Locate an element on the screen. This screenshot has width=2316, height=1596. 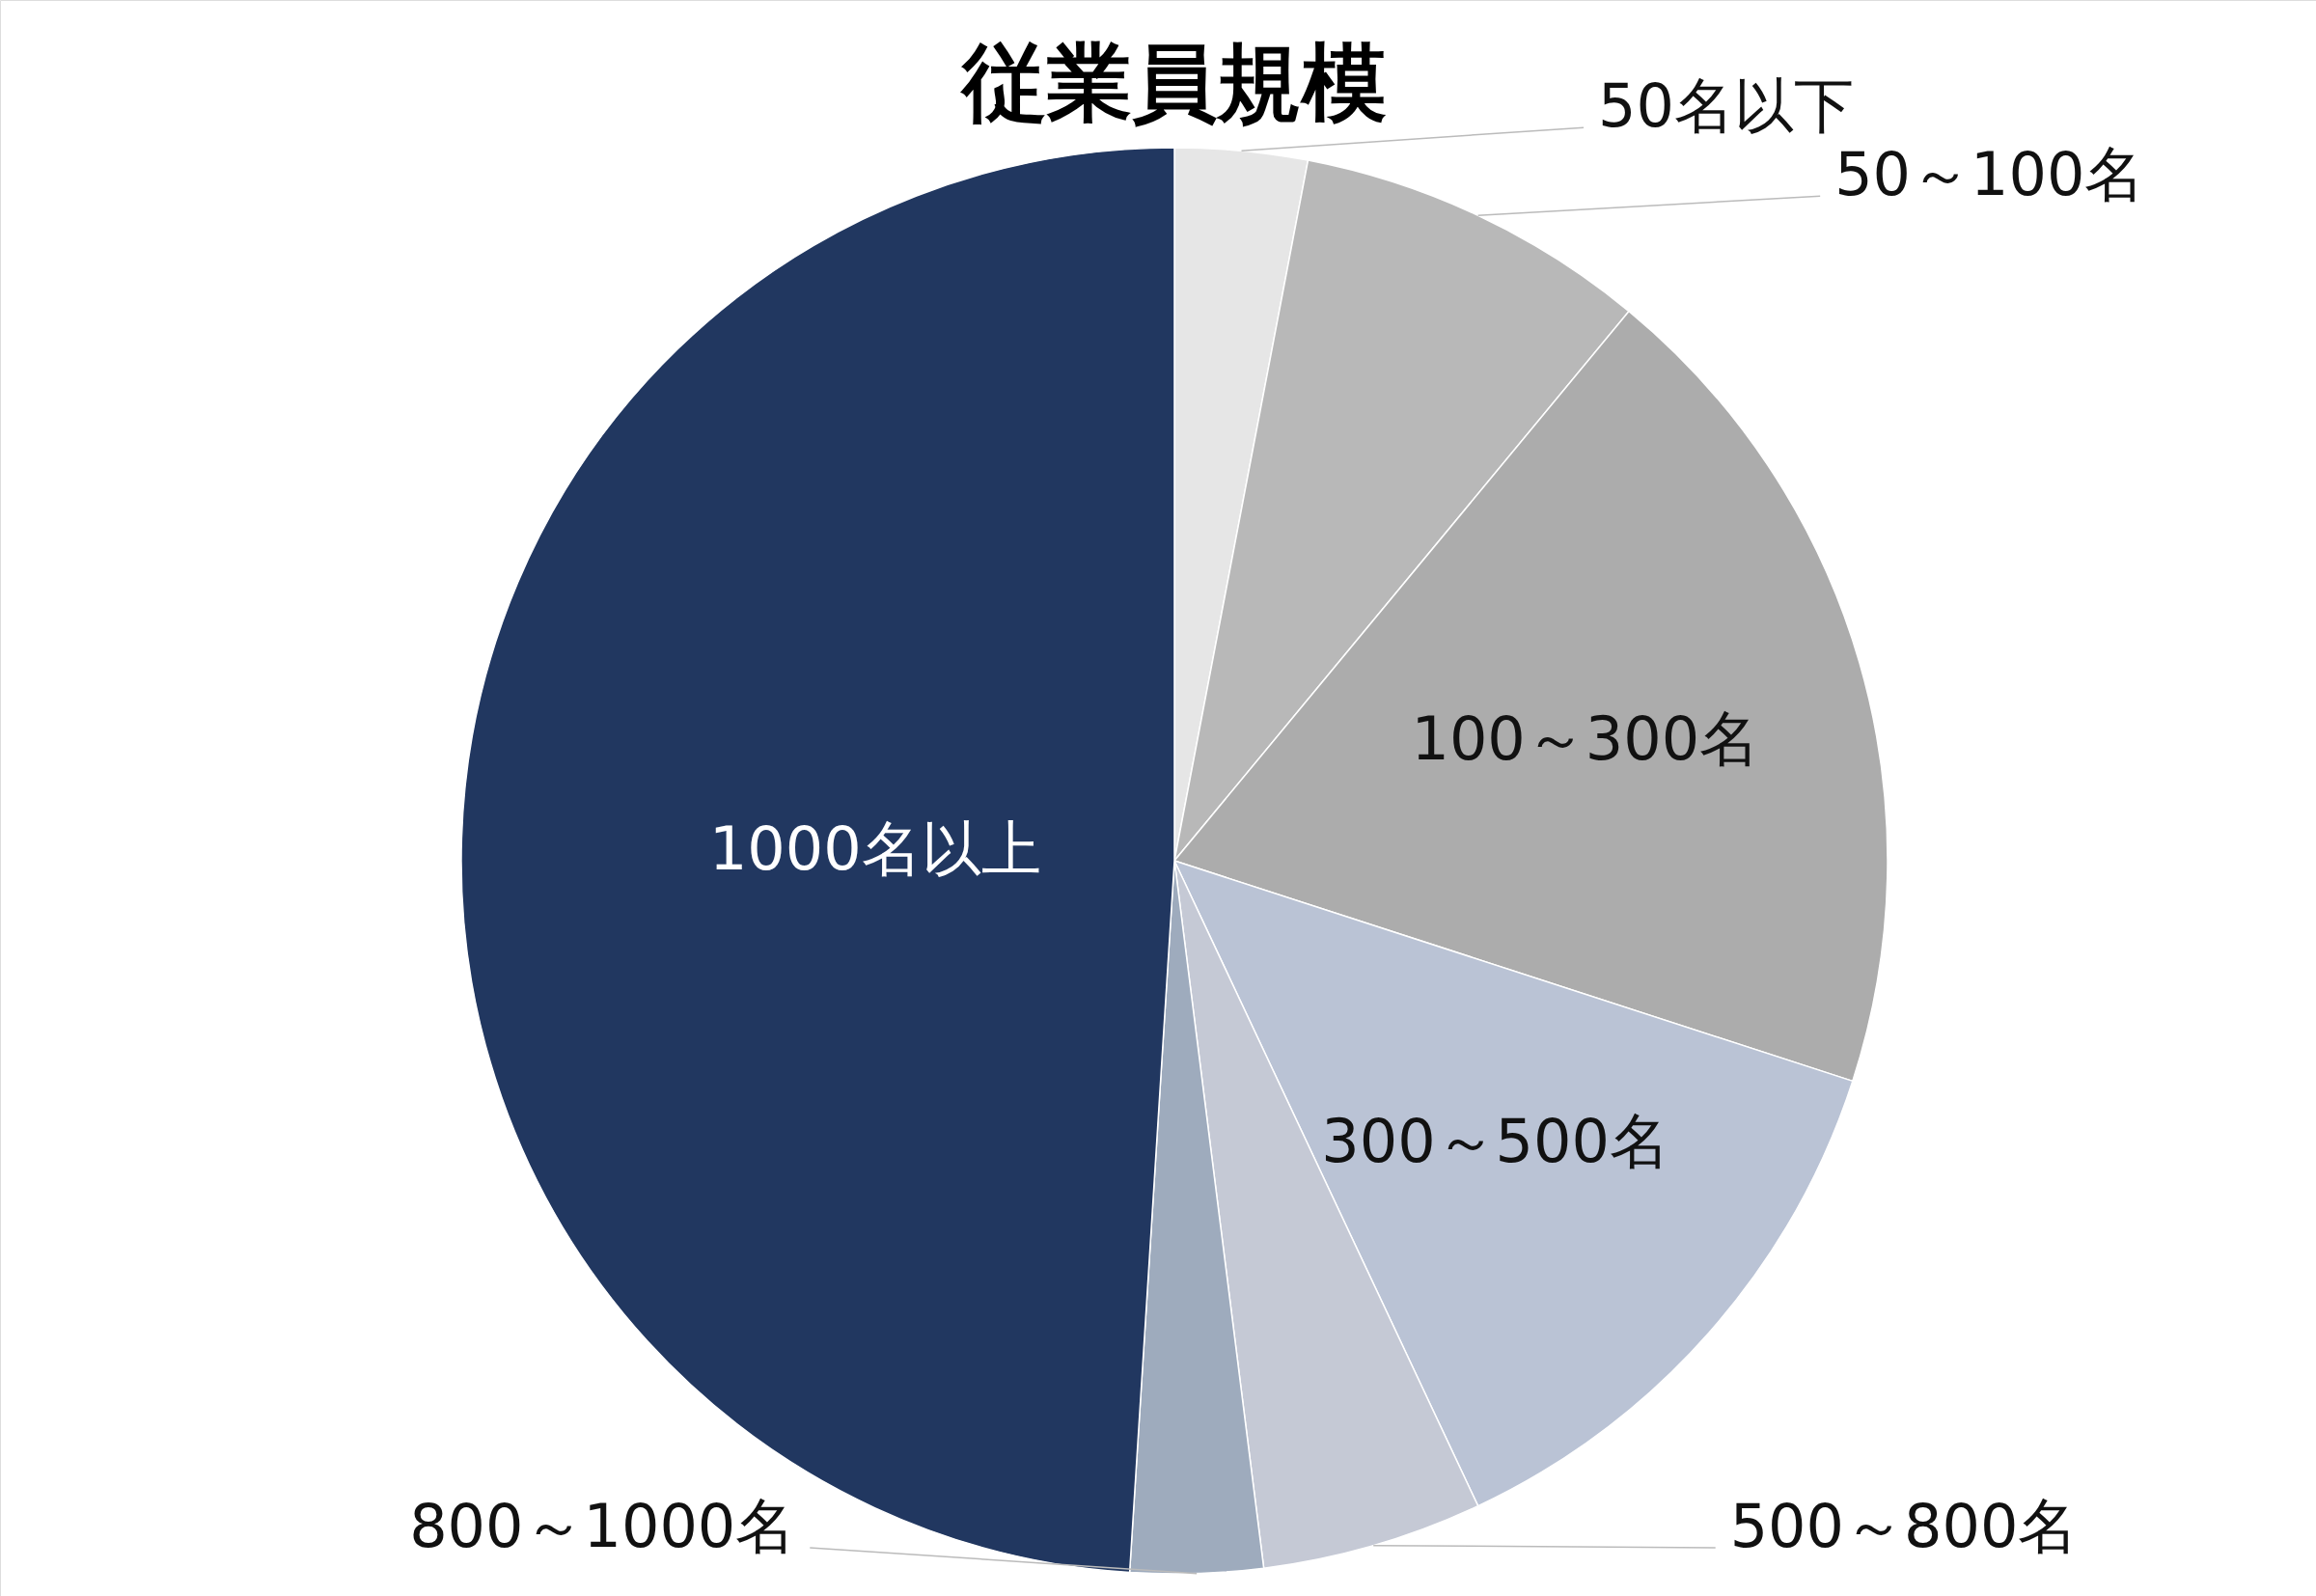
slice-label: 50～100名 is located at coordinates (1989, 174).